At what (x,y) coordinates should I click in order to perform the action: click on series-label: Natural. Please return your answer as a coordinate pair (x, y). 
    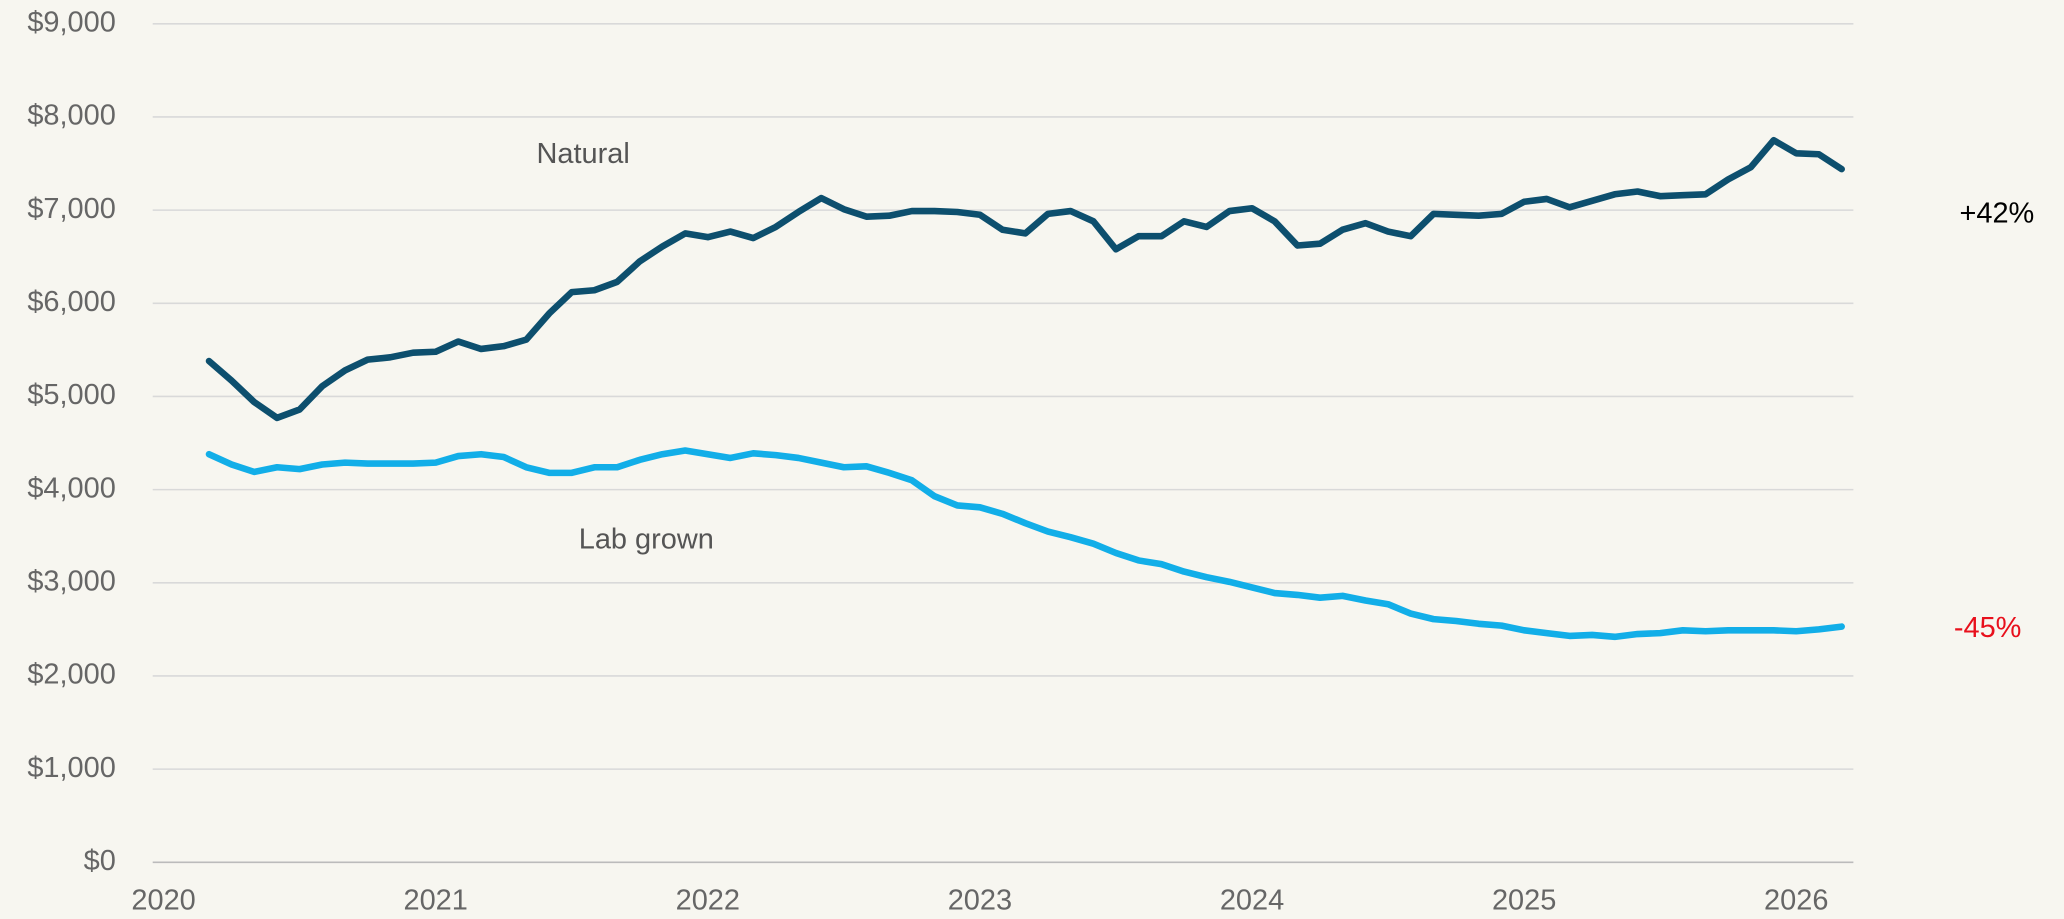
    Looking at the image, I should click on (582, 154).